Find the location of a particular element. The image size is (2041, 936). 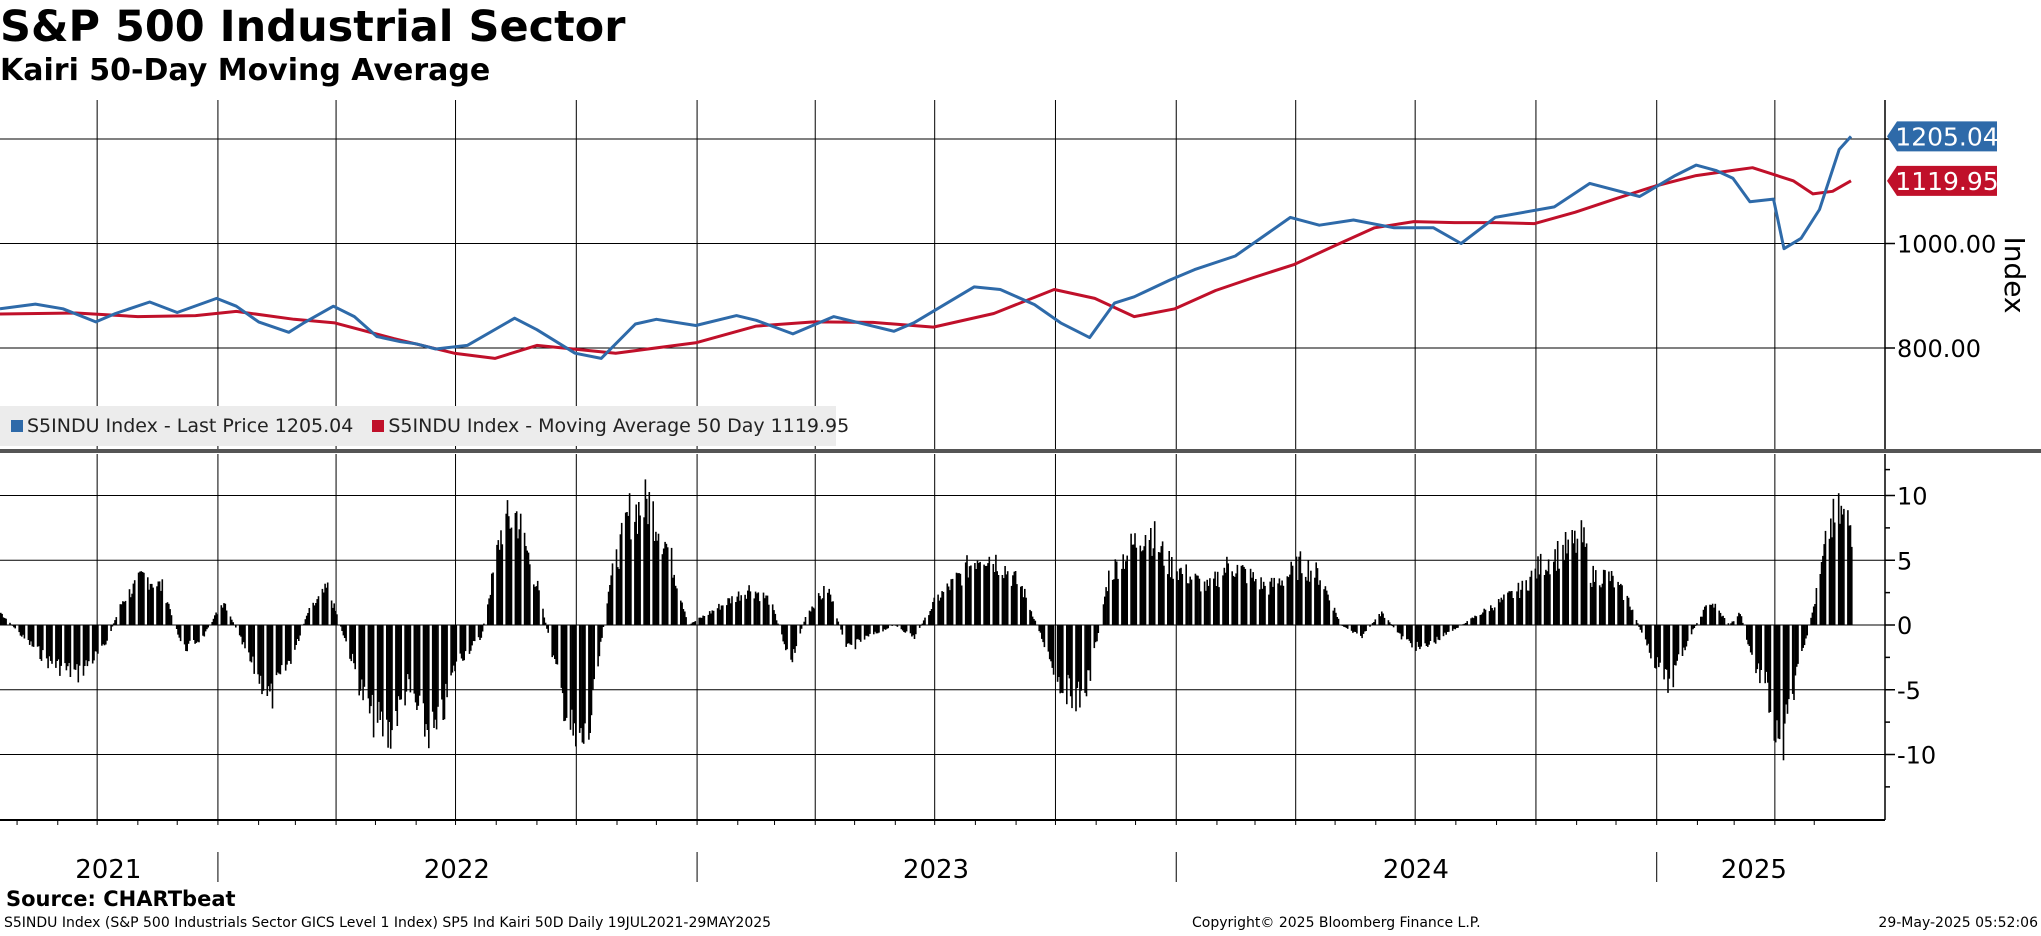

timestamp: 29-May-2025 05:52:06 is located at coordinates (1958, 923).